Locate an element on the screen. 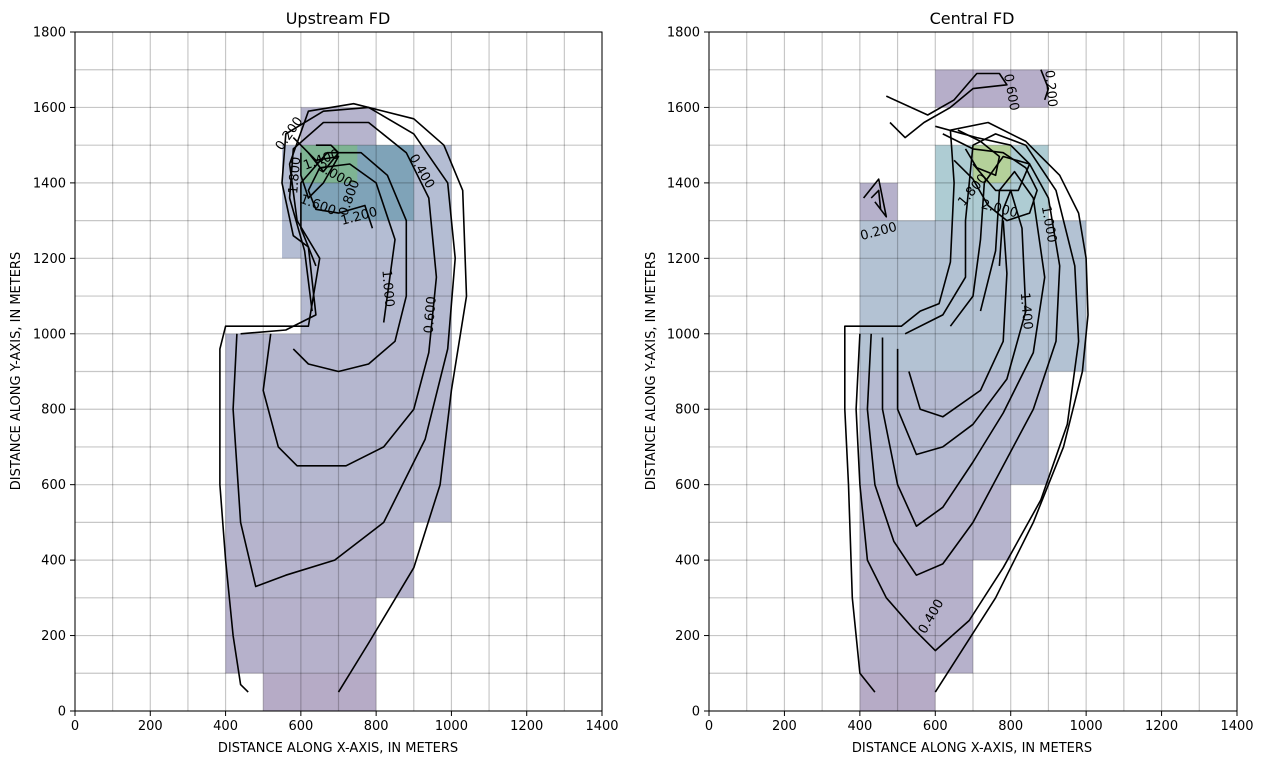  contour-label: 1.800 is located at coordinates (295, 175).